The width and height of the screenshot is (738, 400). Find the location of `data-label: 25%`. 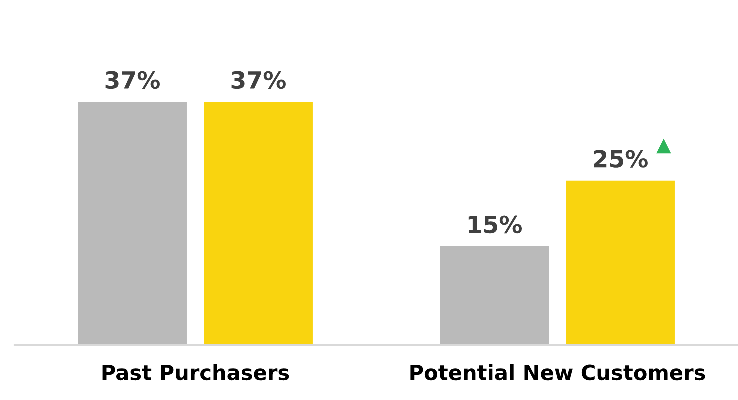

data-label: 25% is located at coordinates (621, 159).